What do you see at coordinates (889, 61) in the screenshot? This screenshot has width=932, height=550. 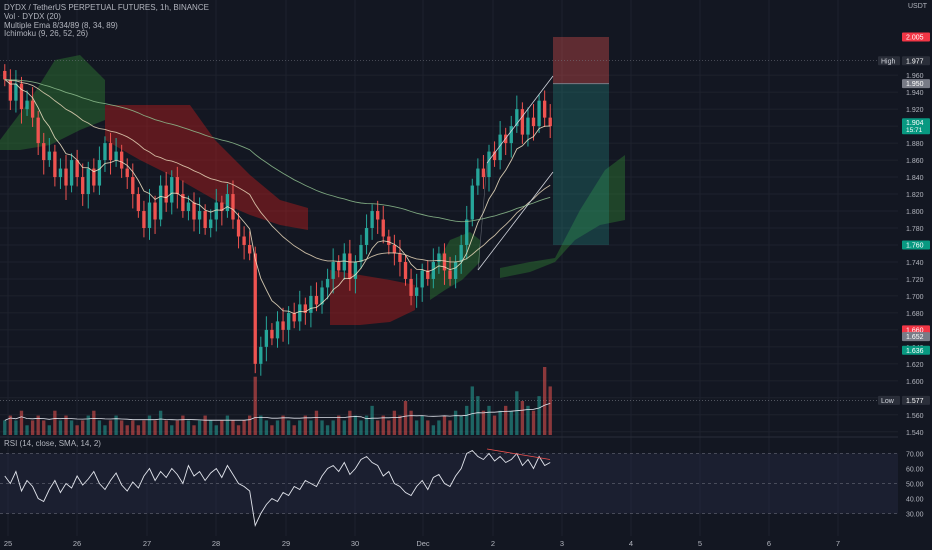 I see `price-tag-box` at bounding box center [889, 61].